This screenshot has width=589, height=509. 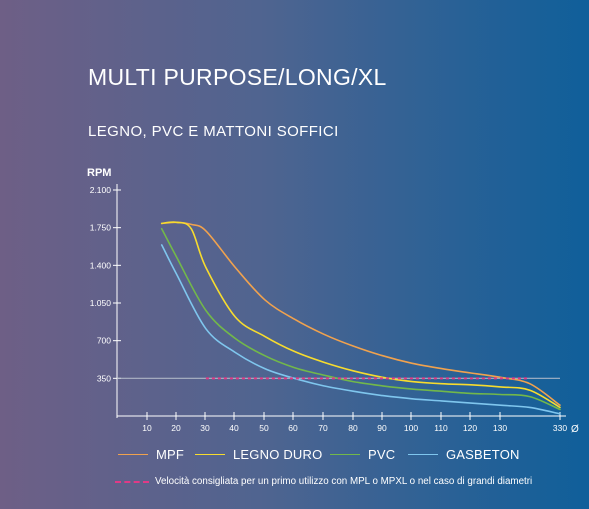 I want to click on x-tick-label: 120, so click(x=470, y=428).